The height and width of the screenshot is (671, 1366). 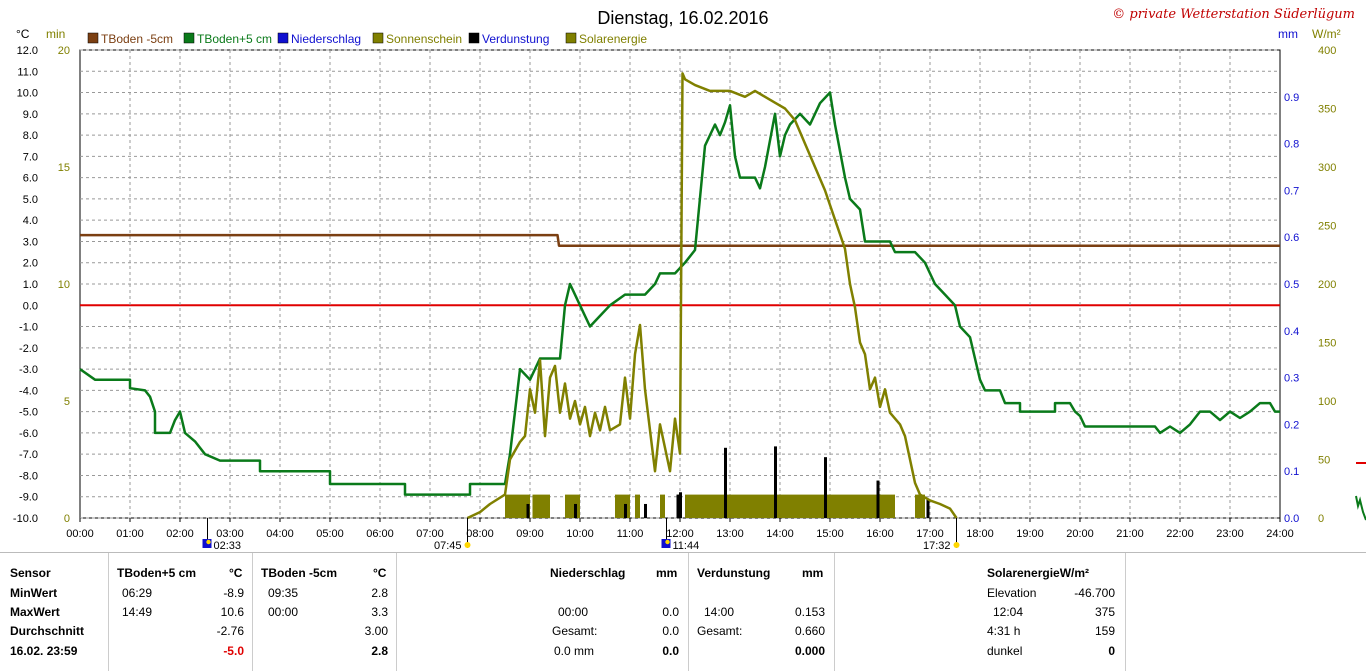 What do you see at coordinates (575, 631) in the screenshot?
I see `rain-total-label: Gesamt:` at bounding box center [575, 631].